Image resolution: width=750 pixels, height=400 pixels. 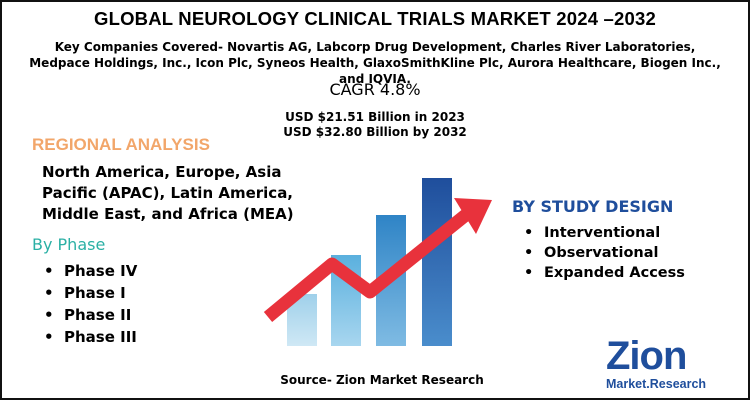 I want to click on bar-graphic, so click(x=437, y=262).